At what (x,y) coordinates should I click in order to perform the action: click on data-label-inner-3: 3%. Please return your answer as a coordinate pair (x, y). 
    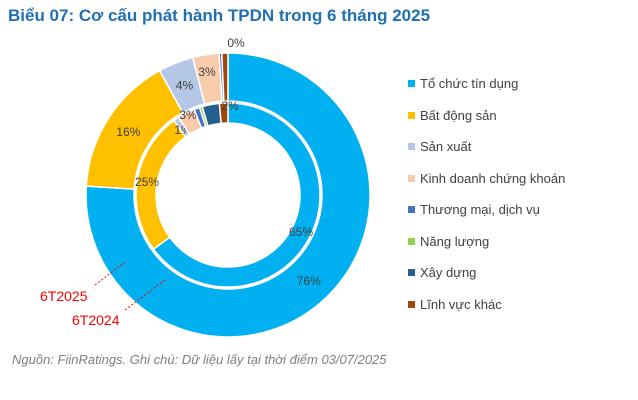
    Looking at the image, I should click on (188, 115).